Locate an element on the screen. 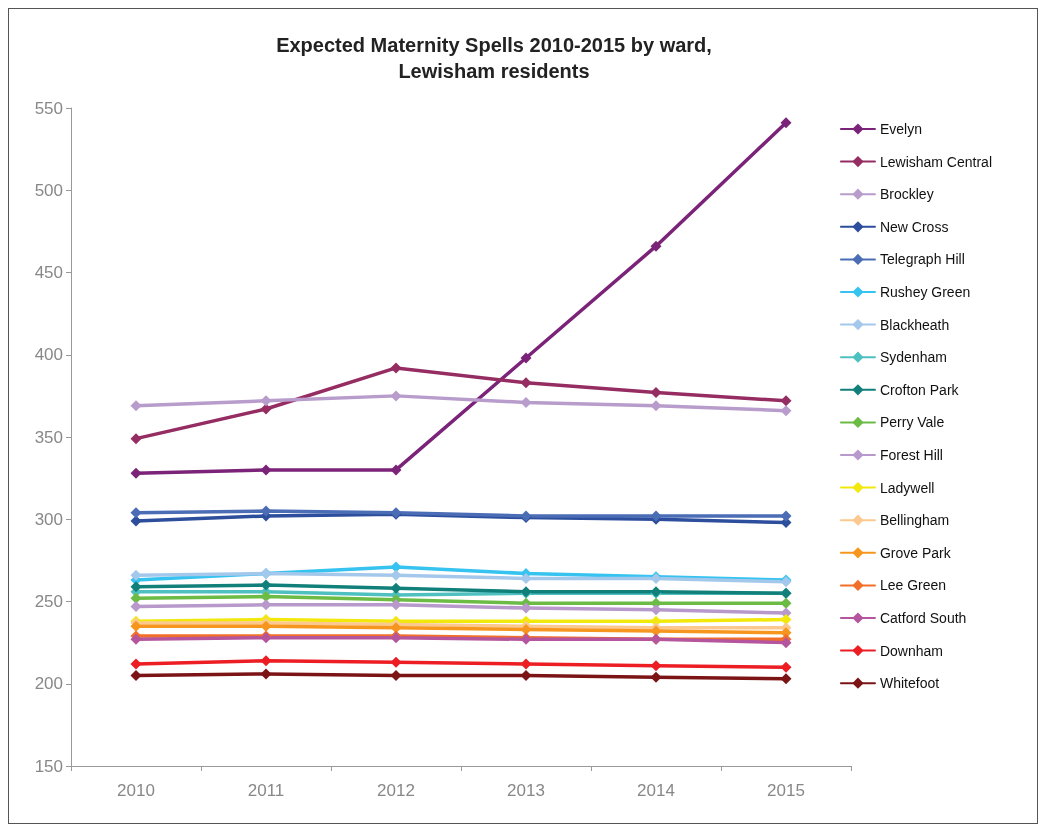 The width and height of the screenshot is (1046, 824). legend-label: Brockley is located at coordinates (906, 194).